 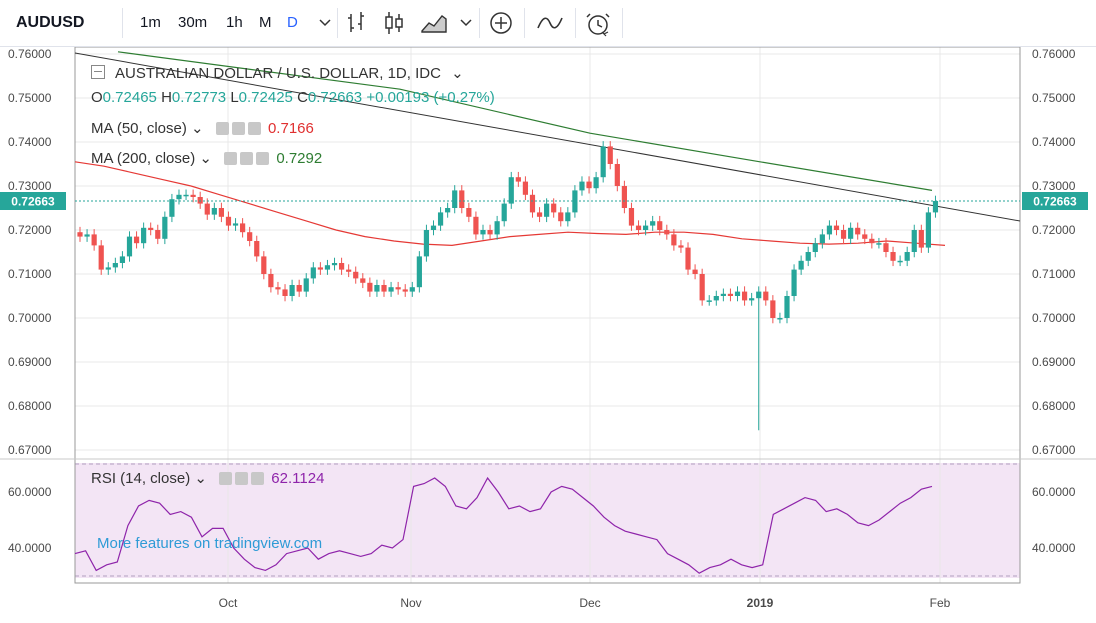 I want to click on interval-1m: 1m, so click(x=150, y=22).